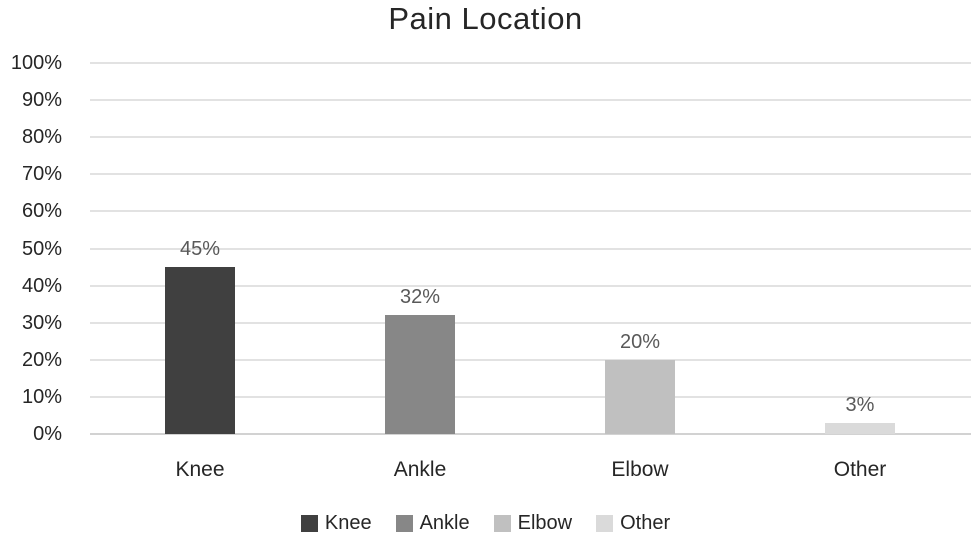  What do you see at coordinates (640, 469) in the screenshot?
I see `x-category-label-elbow: Elbow` at bounding box center [640, 469].